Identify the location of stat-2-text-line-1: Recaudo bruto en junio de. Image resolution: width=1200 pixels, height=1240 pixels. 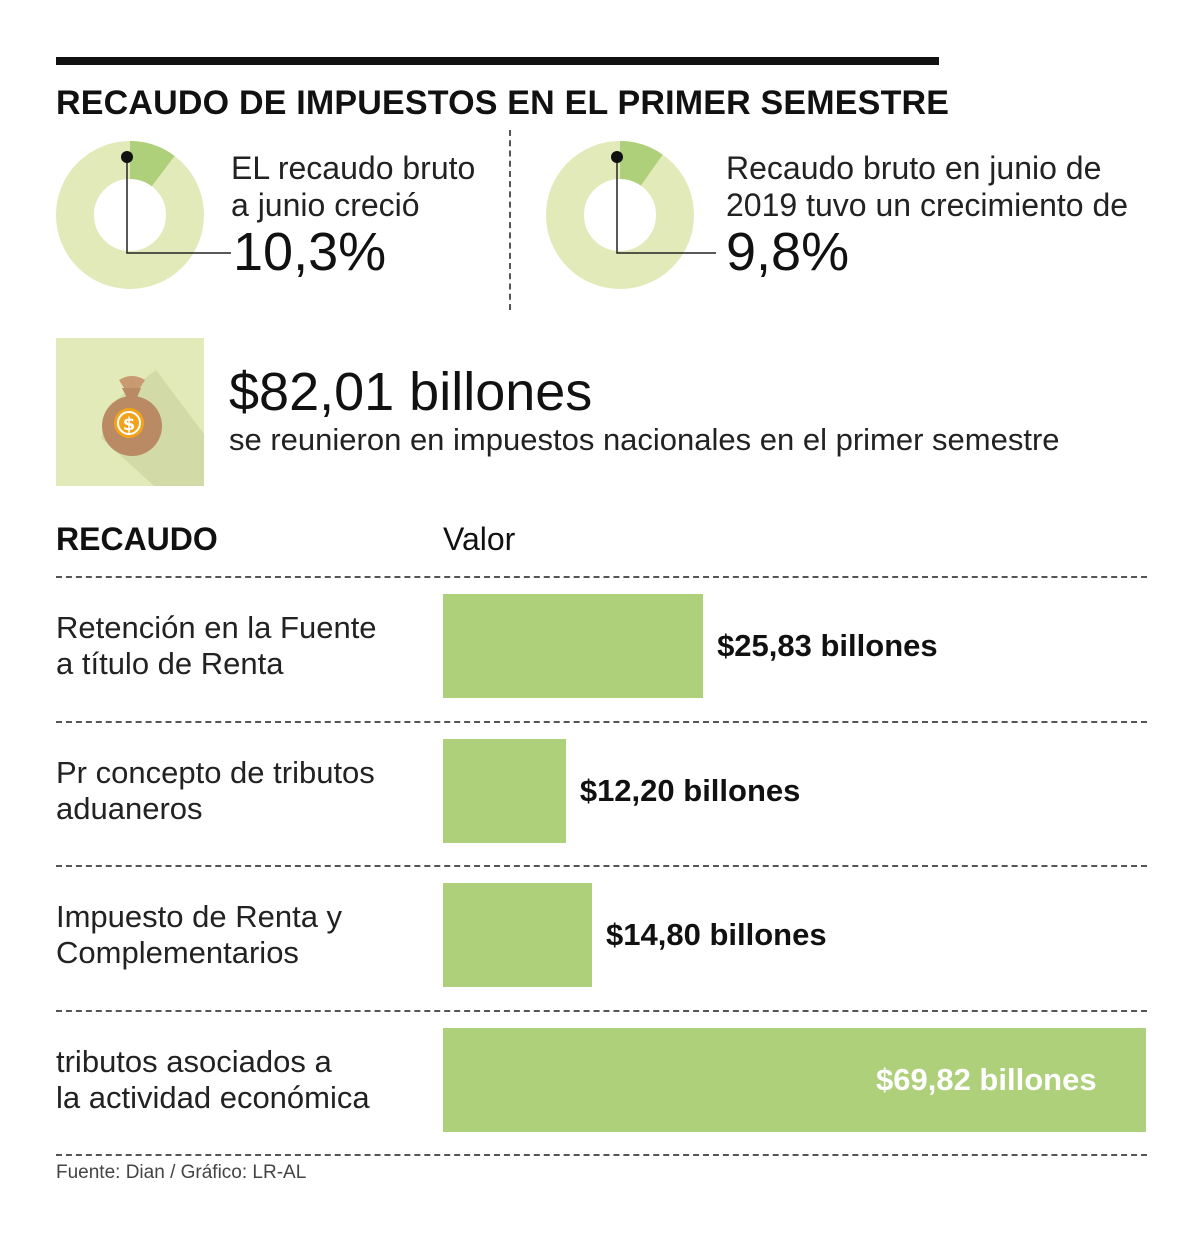
(914, 168).